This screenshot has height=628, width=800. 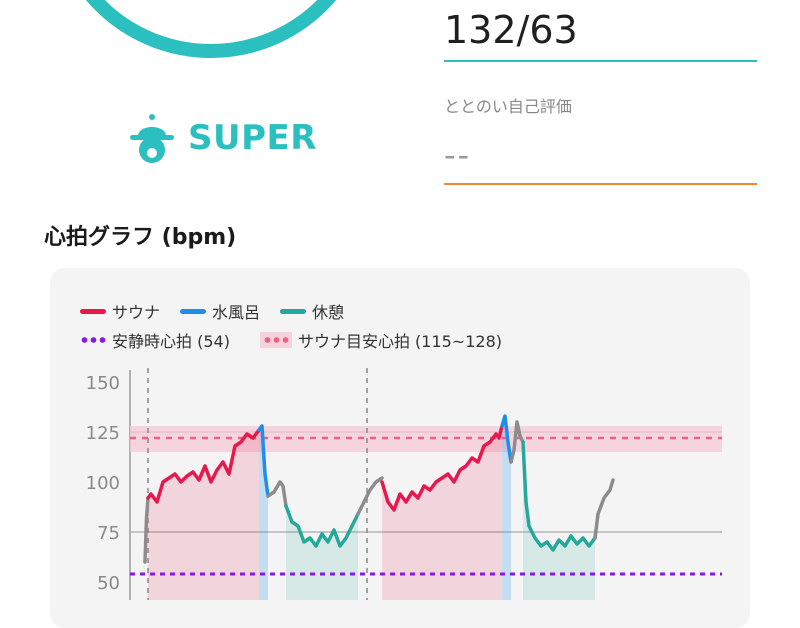 I want to click on evaluation-label: ととのい自己評価, so click(x=508, y=106).